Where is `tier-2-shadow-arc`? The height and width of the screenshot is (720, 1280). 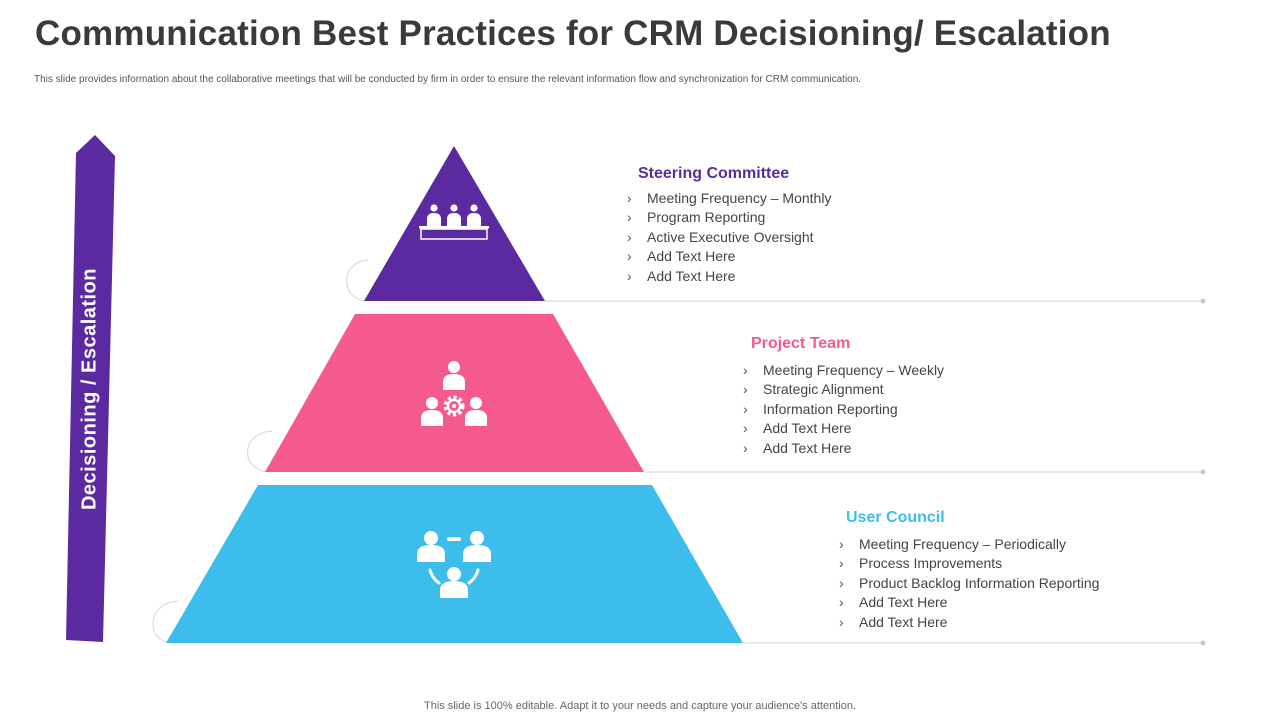
tier-2-shadow-arc is located at coordinates (259, 451).